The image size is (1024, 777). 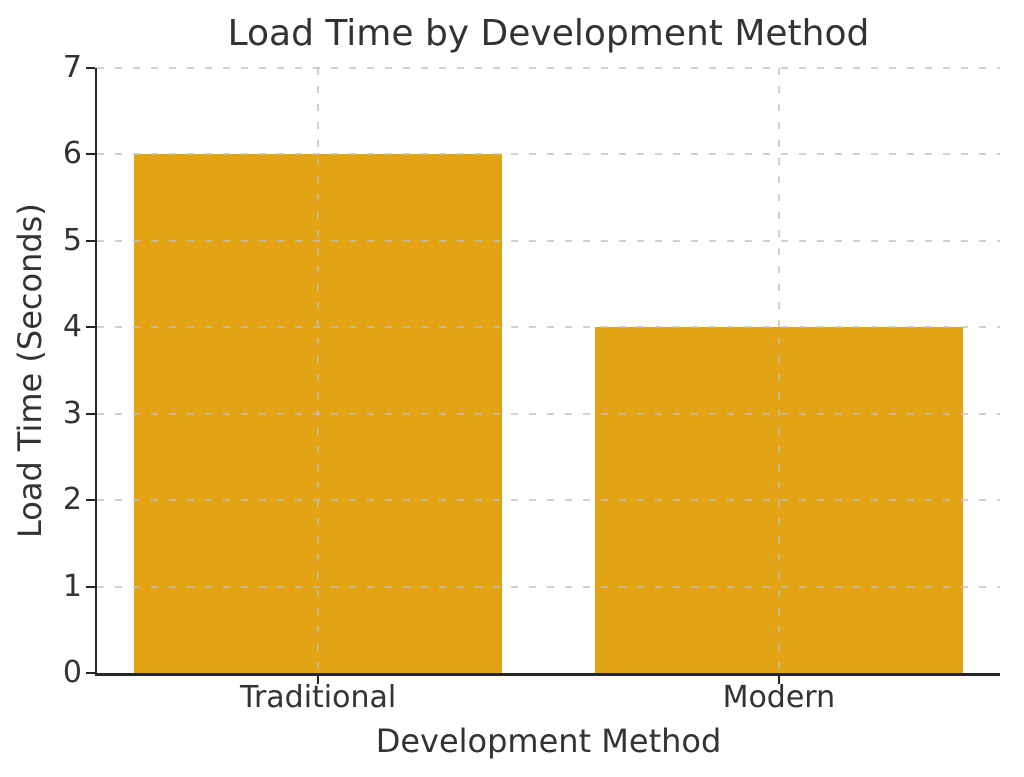 I want to click on y-tick-label-6: 6, so click(x=72, y=154).